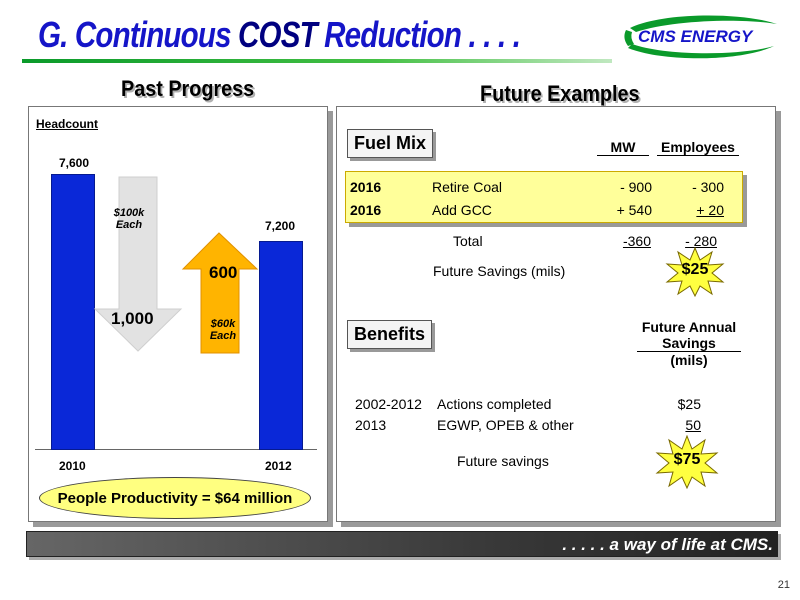 The image size is (800, 600). Describe the element at coordinates (188, 88) in the screenshot. I see `past-progress-heading: Past Progress` at that location.